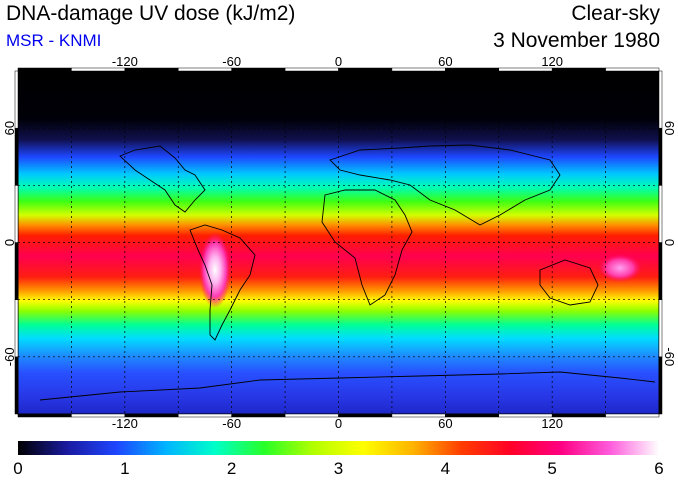  What do you see at coordinates (231, 468) in the screenshot?
I see `colorbar-tick-label: 2` at bounding box center [231, 468].